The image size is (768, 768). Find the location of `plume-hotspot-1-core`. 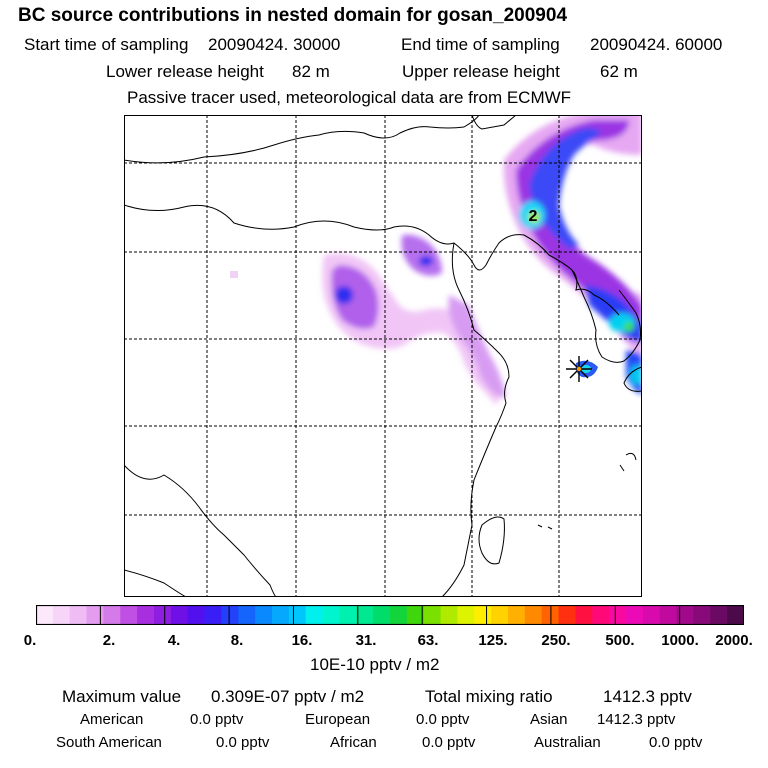

plume-hotspot-1-core is located at coordinates (534, 217).